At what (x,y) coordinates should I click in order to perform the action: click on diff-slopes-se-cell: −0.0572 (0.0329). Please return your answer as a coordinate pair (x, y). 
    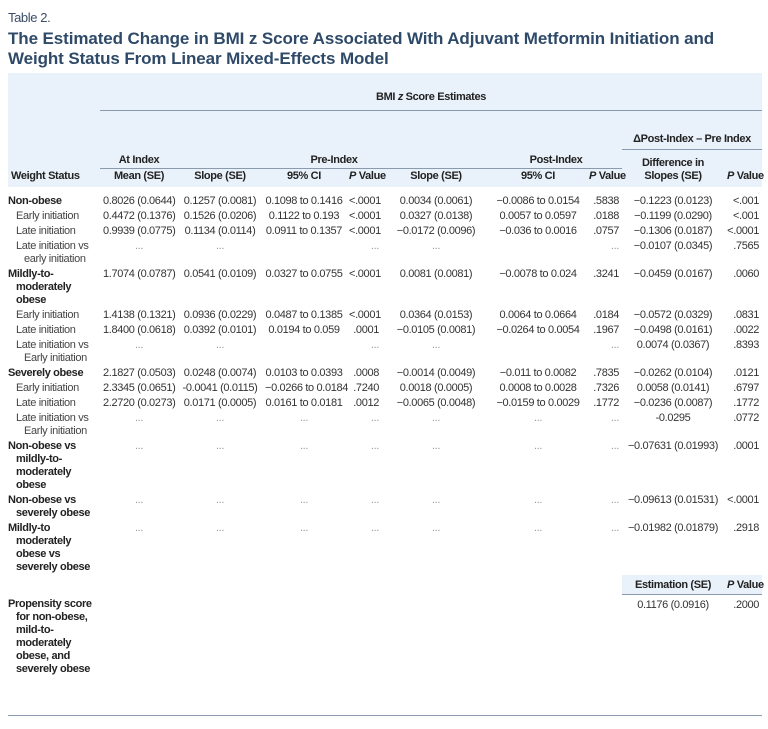
    Looking at the image, I should click on (673, 314).